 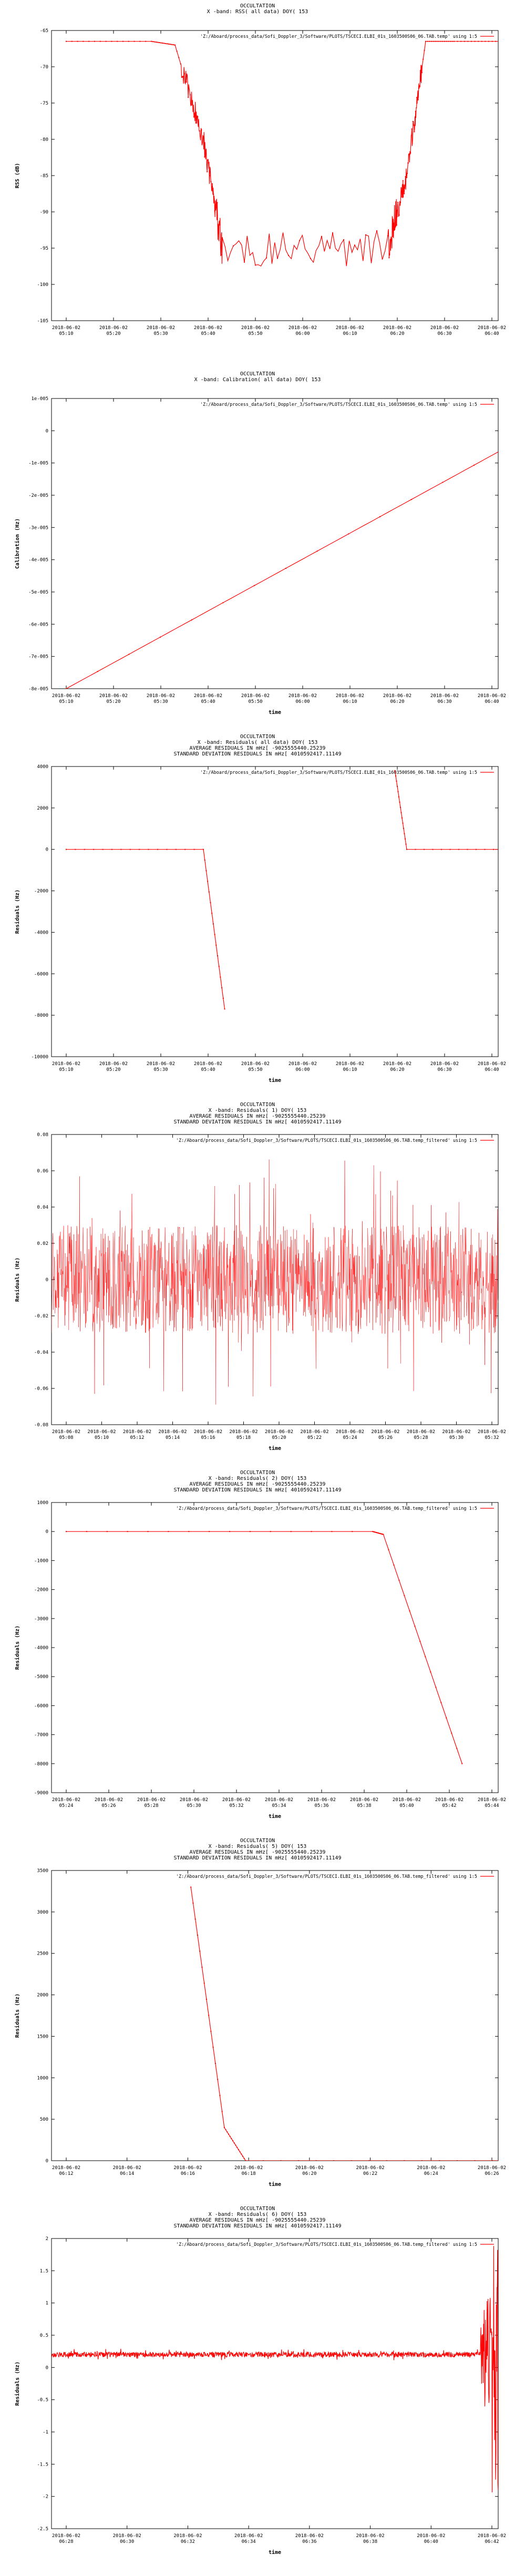 What do you see at coordinates (208, 330) in the screenshot?
I see `chart-1-xtick-label-4: 2018-06-02 05:40` at bounding box center [208, 330].